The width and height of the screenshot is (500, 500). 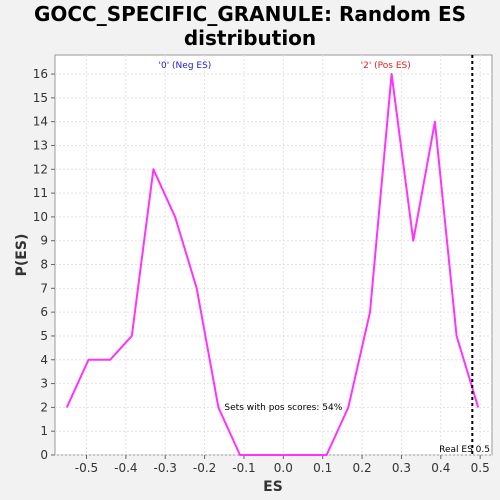 What do you see at coordinates (322, 468) in the screenshot?
I see `x-tick-label: 0.1` at bounding box center [322, 468].